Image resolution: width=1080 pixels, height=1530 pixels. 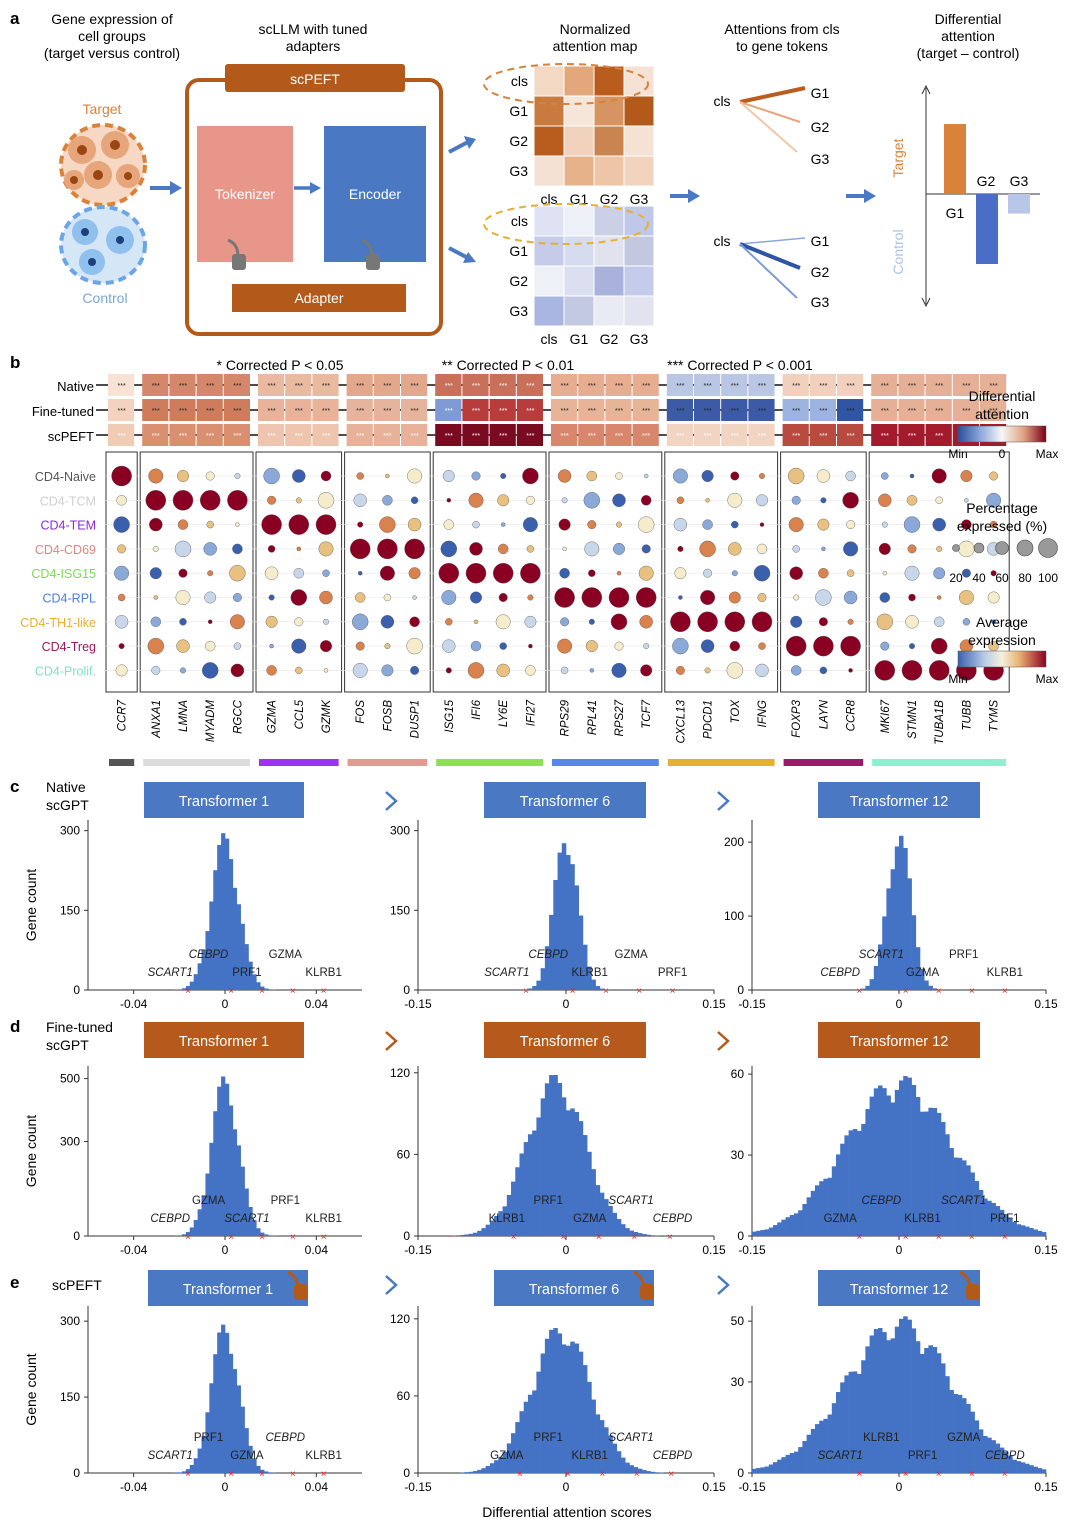 I want to click on gene-annotation: GZMA, so click(x=841, y=1219).